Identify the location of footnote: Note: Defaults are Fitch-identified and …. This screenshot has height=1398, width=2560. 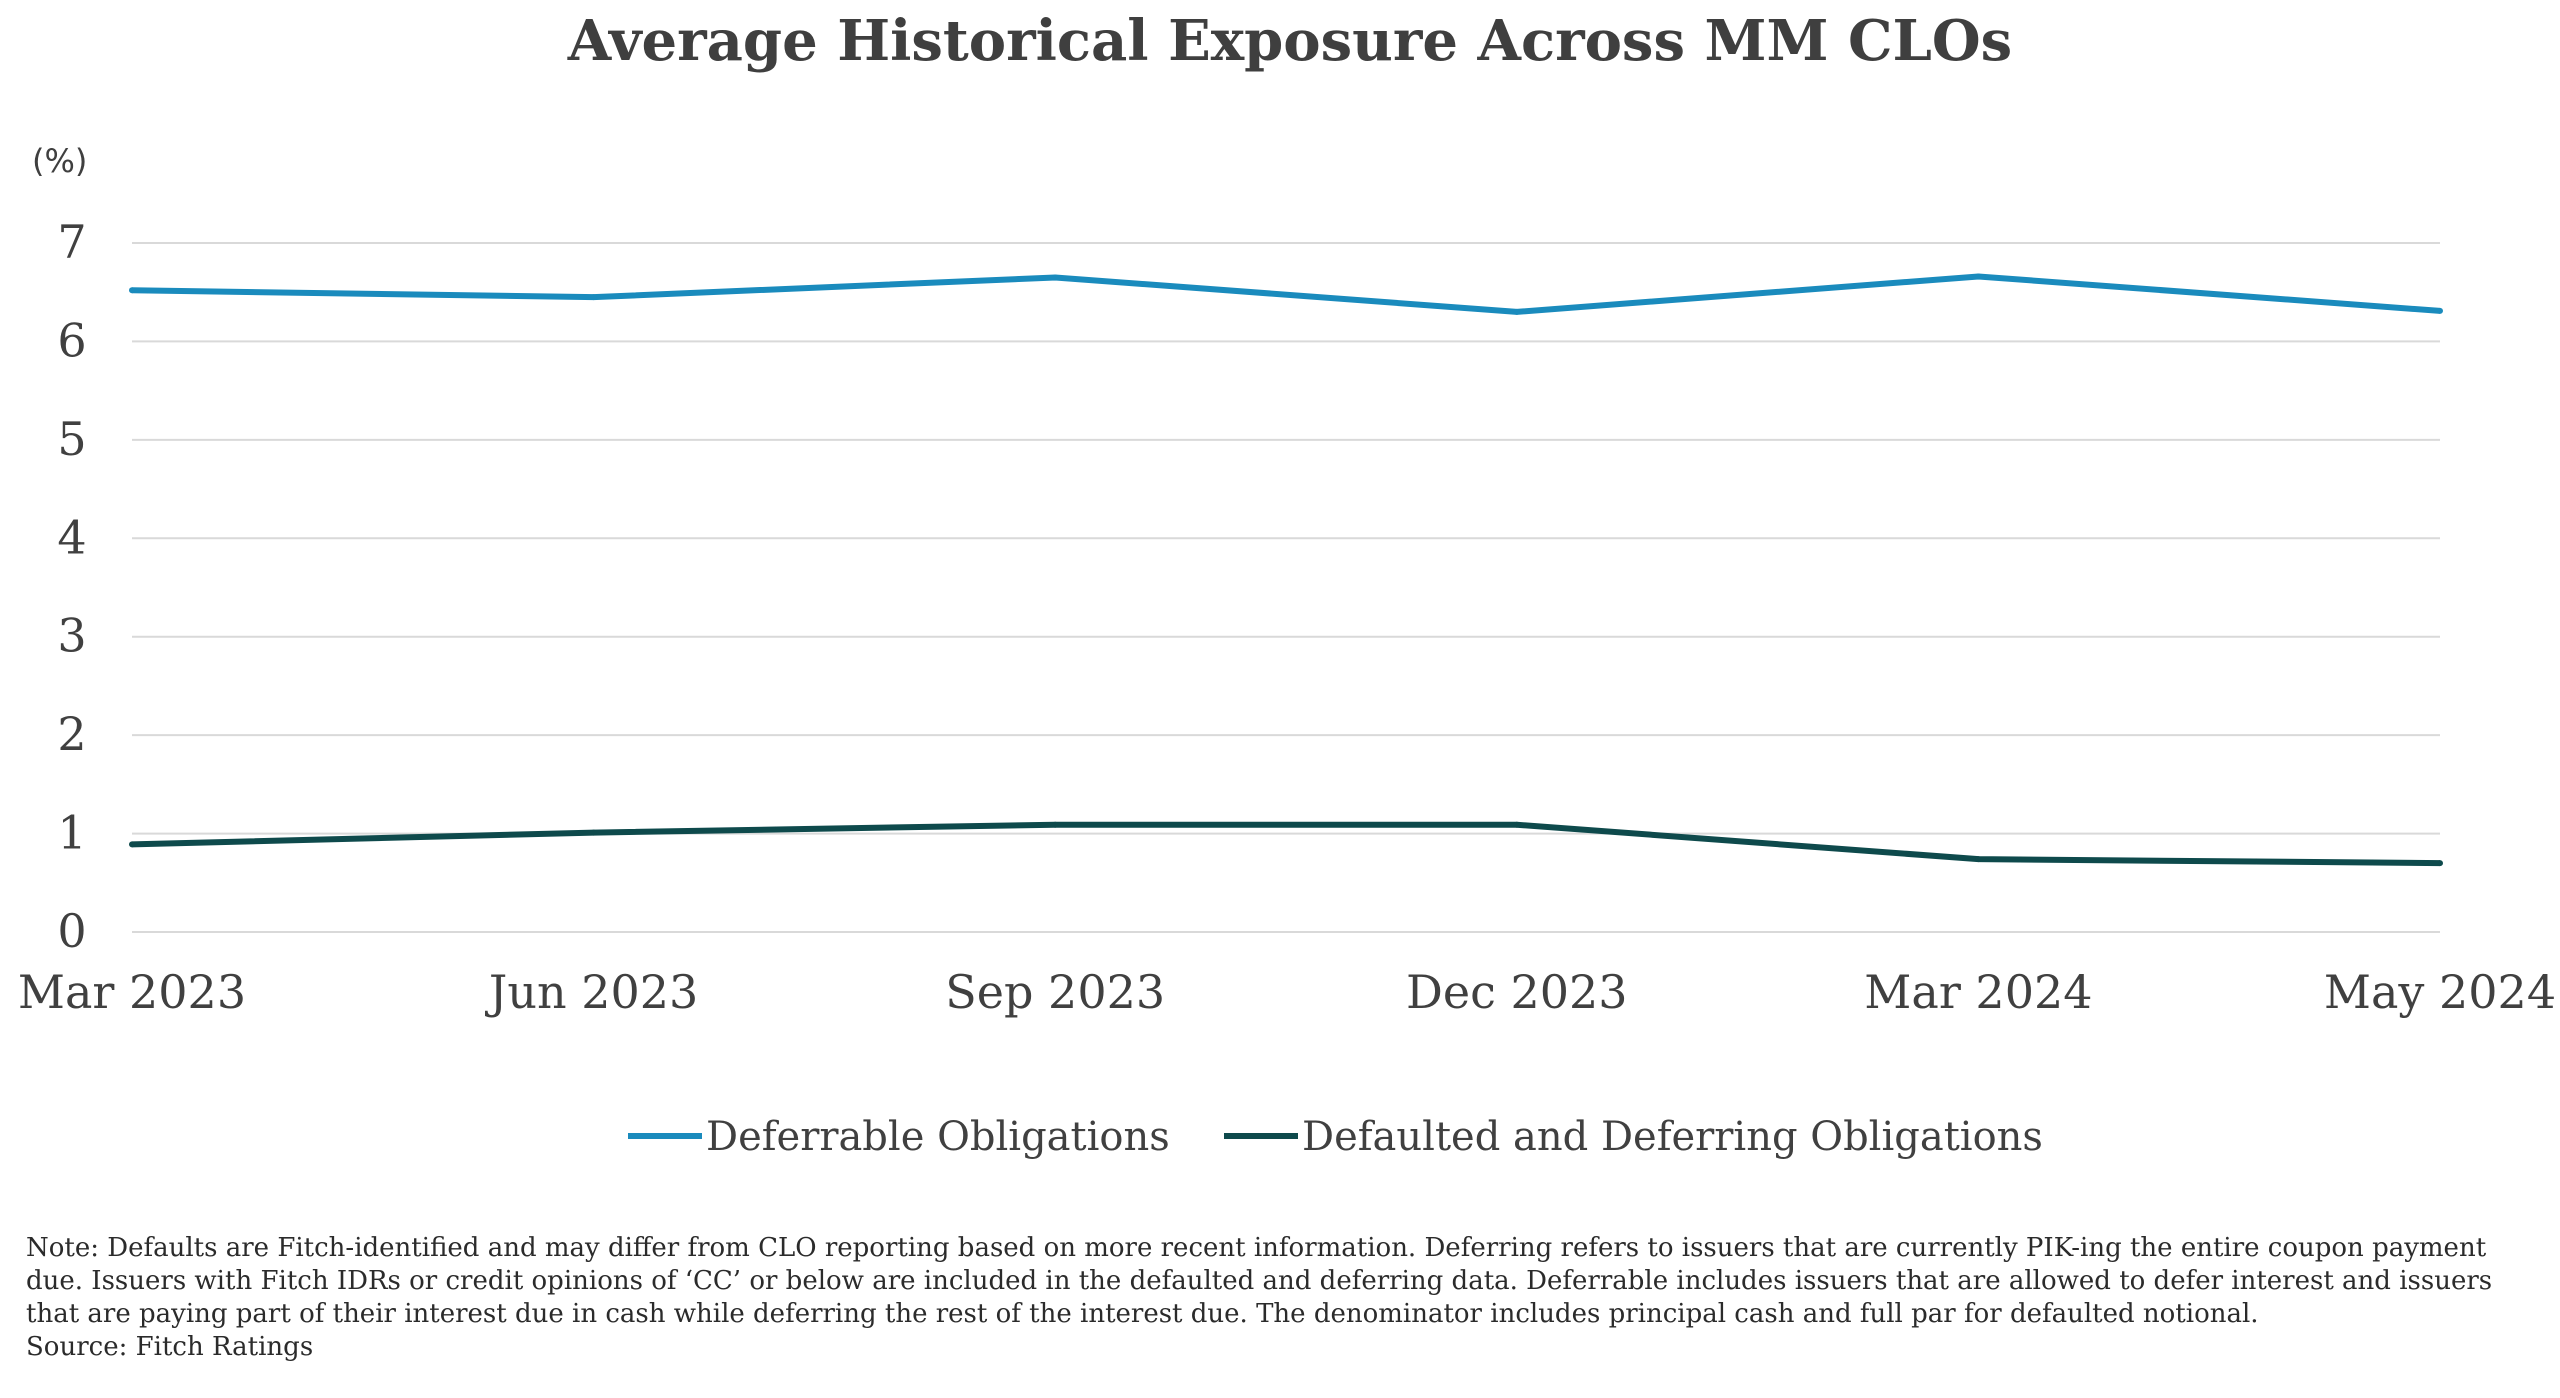
(1281, 1298).